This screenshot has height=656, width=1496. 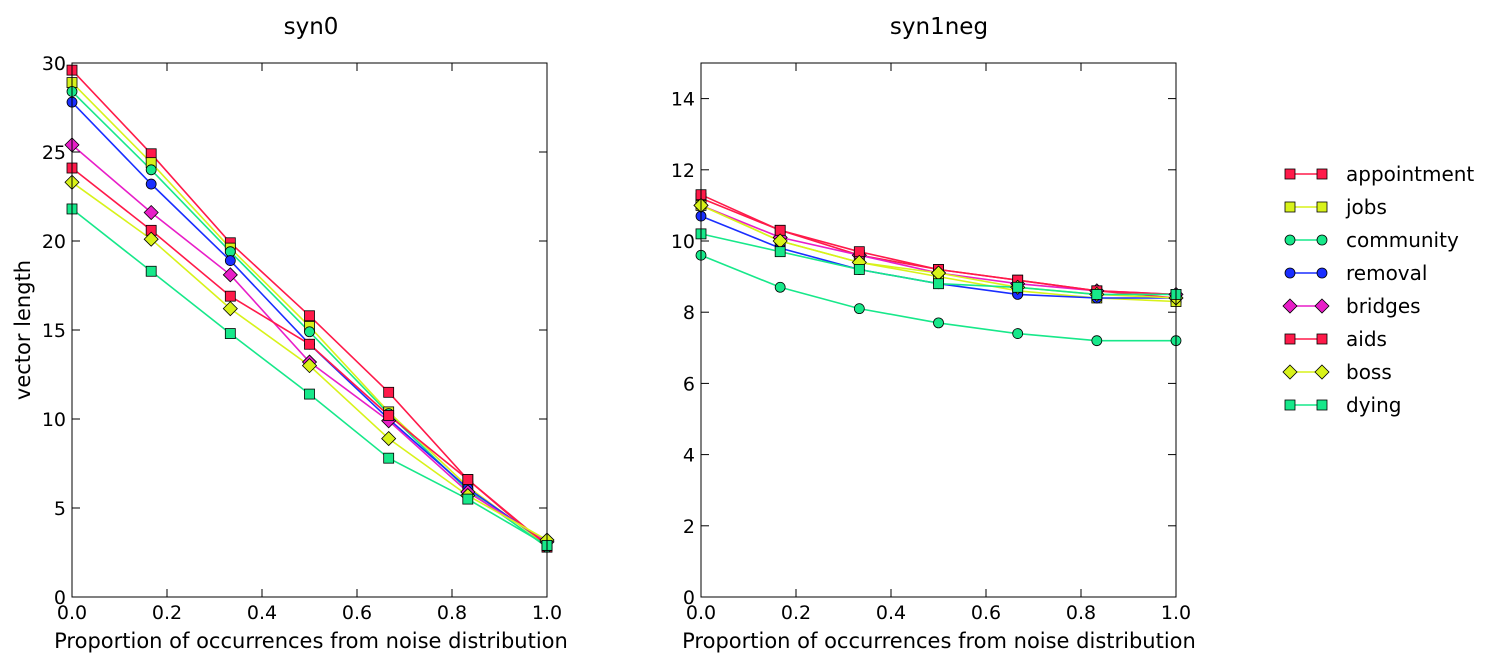 I want to click on legend-label: bridges, so click(x=1383, y=306).